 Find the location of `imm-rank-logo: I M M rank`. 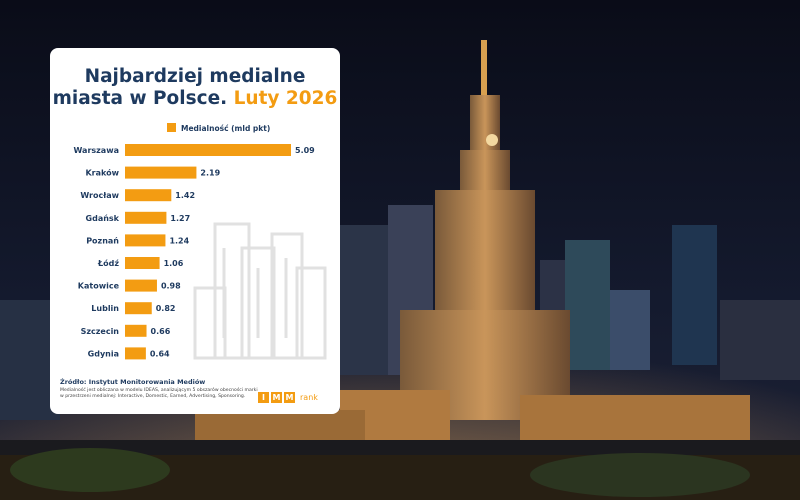

imm-rank-logo: I M M rank is located at coordinates (288, 397).